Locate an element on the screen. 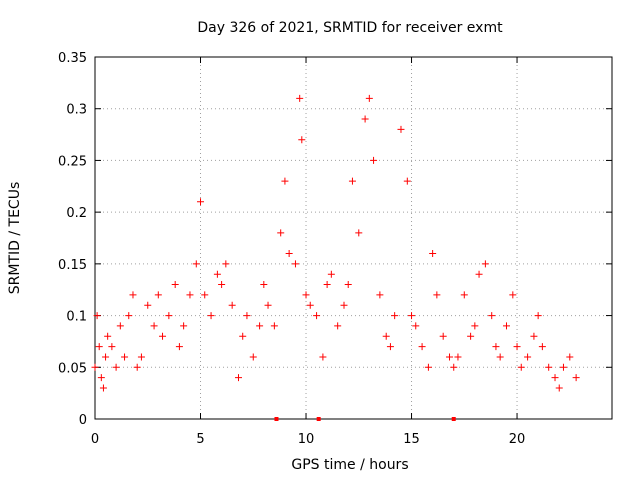 The image size is (640, 480). y-tick-label: 0.35 is located at coordinates (72, 58).